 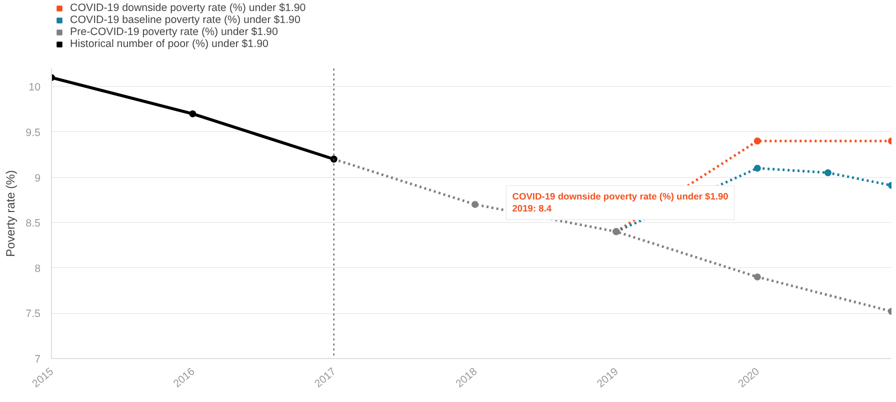 I want to click on legend-label: COVID-19 downside poverty rate (%) under $1.90, so click(x=188, y=8).